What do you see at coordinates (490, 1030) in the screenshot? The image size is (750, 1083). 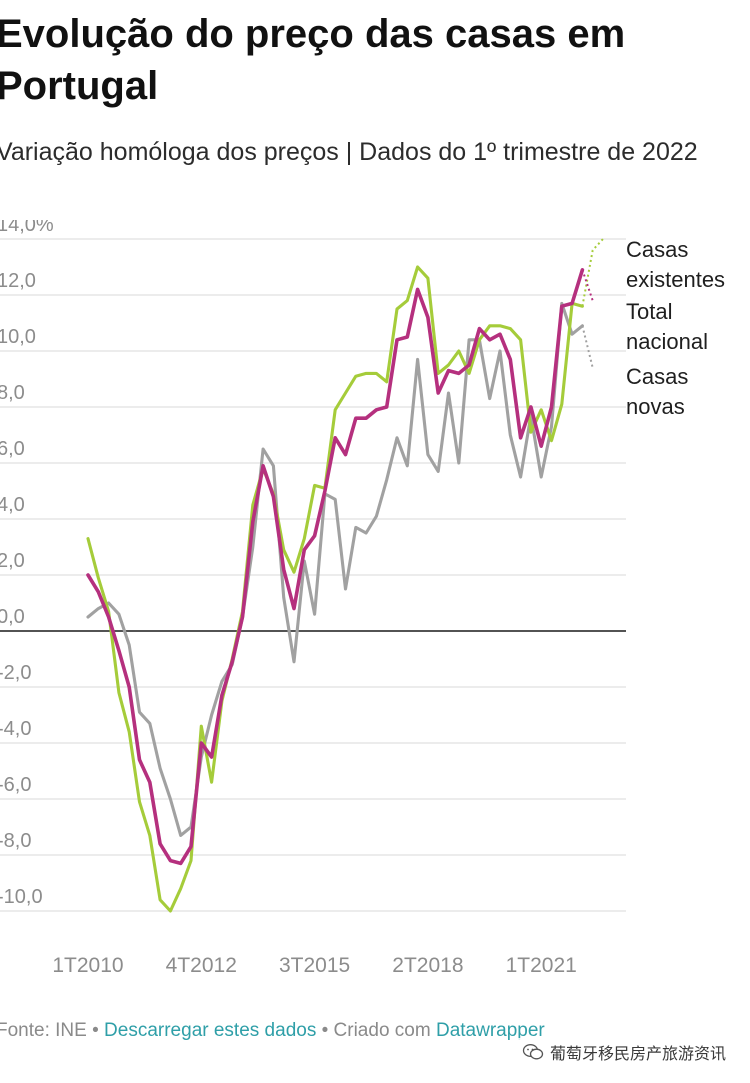 I see `datawrapper-link: Datawrapper` at bounding box center [490, 1030].